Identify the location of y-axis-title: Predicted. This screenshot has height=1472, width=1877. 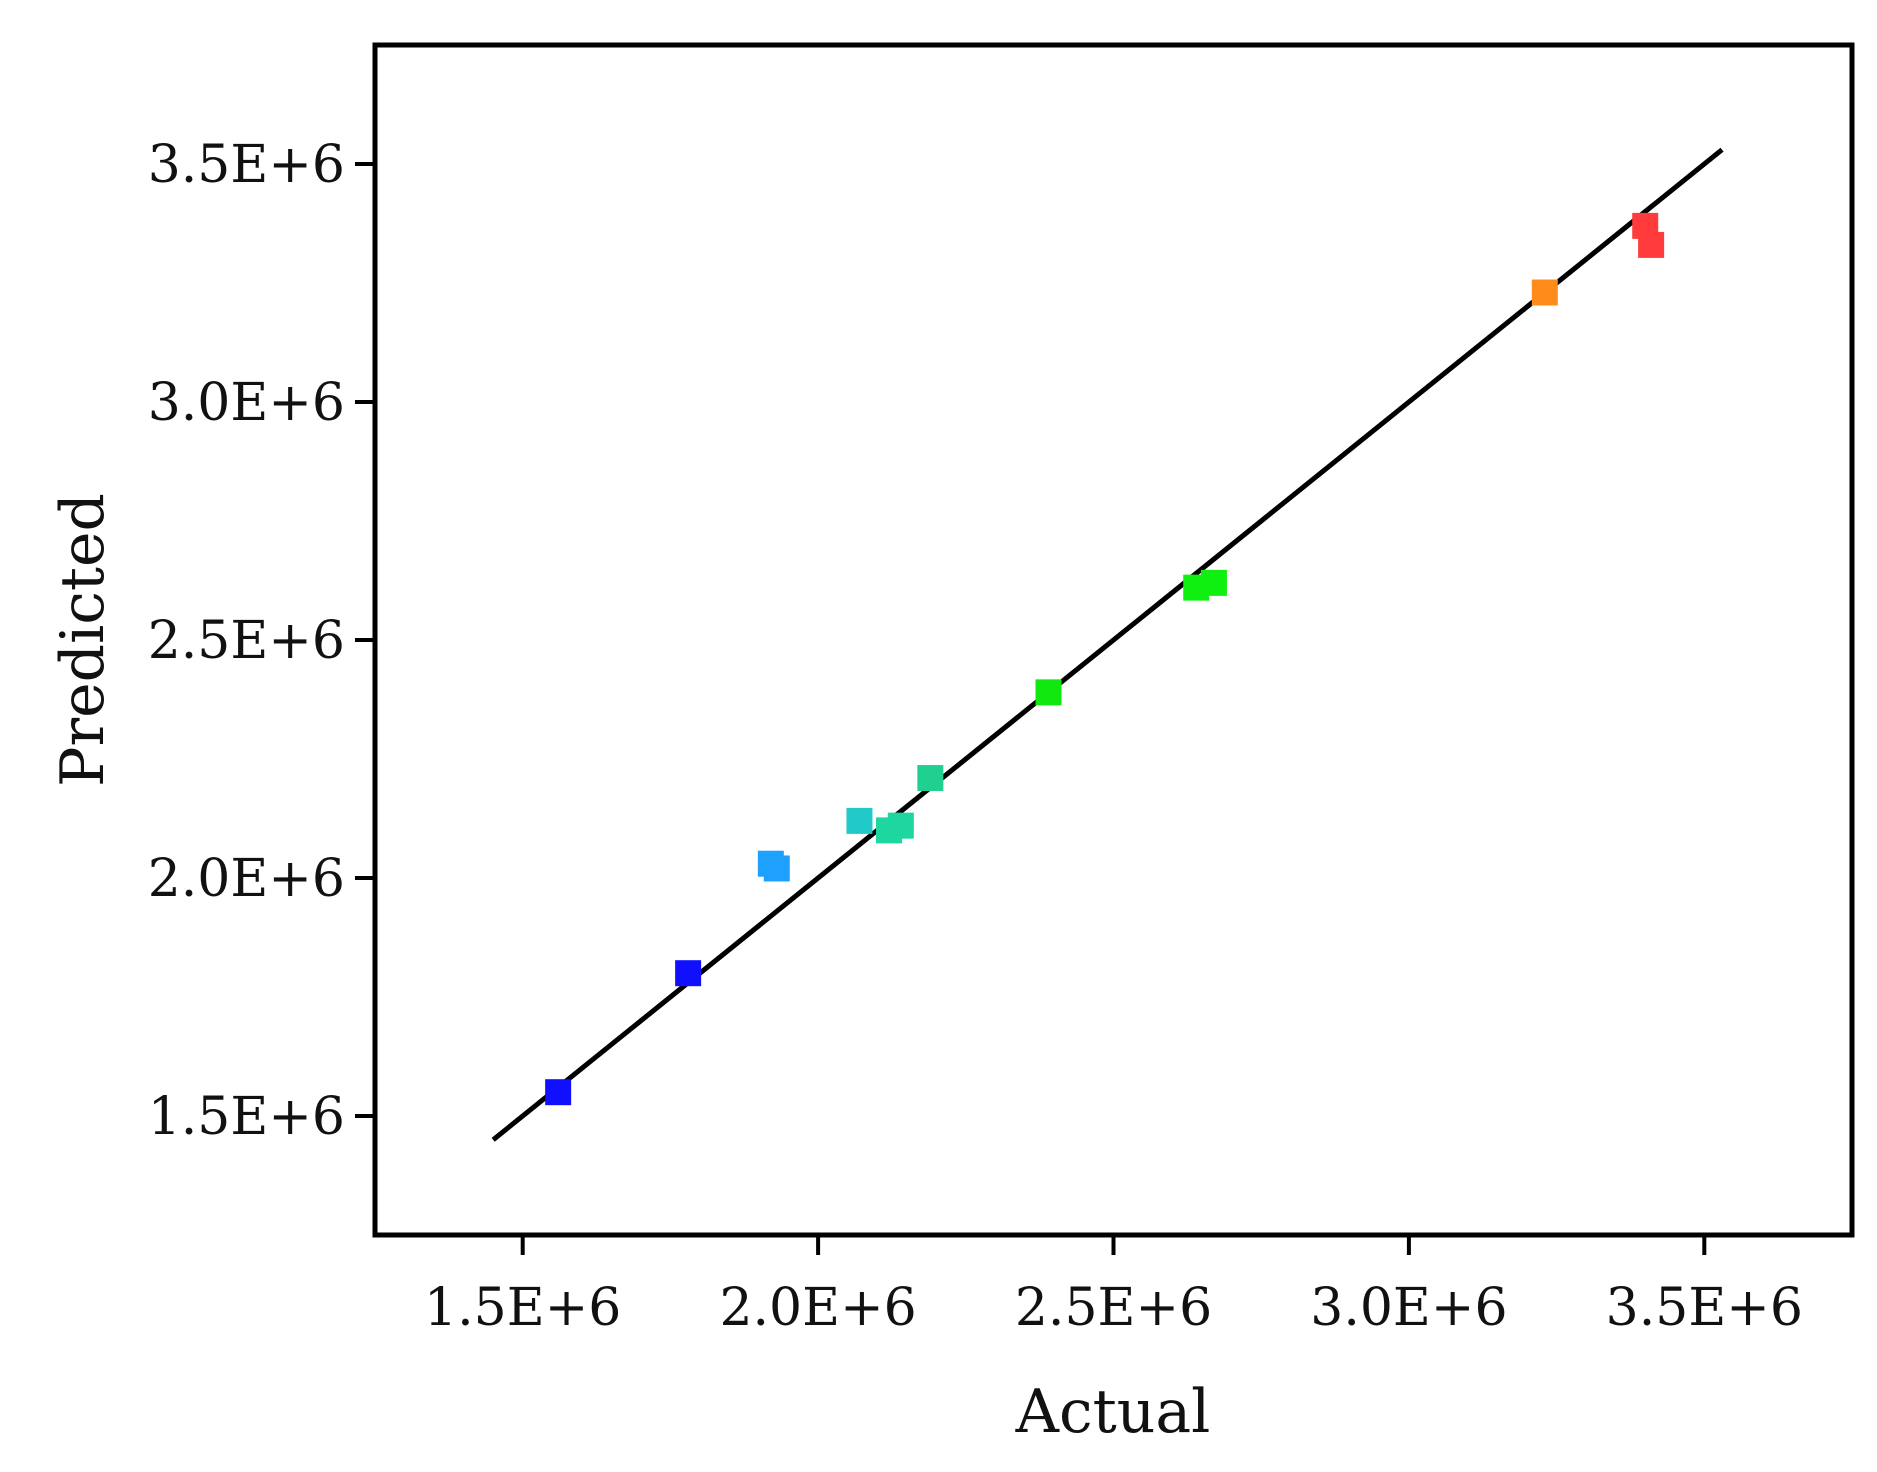
(83, 640).